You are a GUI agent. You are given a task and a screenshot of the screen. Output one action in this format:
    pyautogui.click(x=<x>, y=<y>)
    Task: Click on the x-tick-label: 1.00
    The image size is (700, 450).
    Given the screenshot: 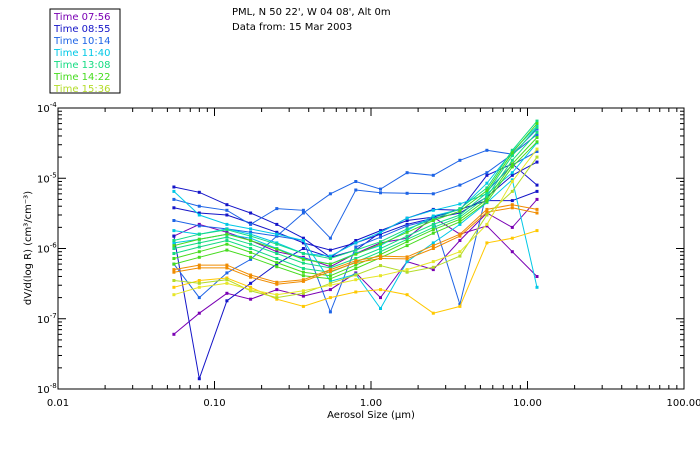 What is the action you would take?
    pyautogui.click(x=371, y=403)
    